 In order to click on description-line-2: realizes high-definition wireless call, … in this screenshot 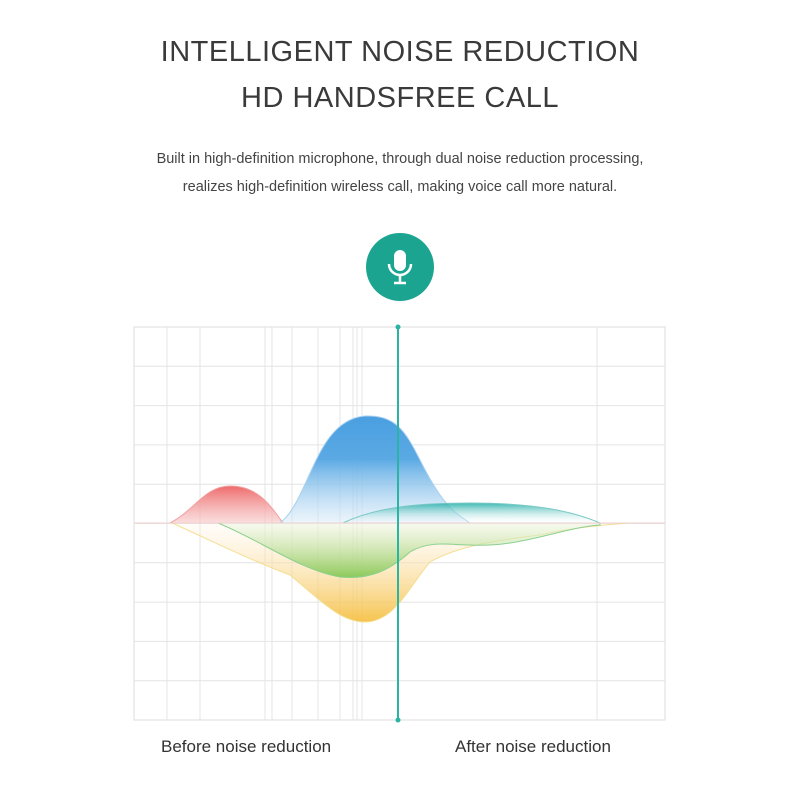, I will do `click(400, 187)`.